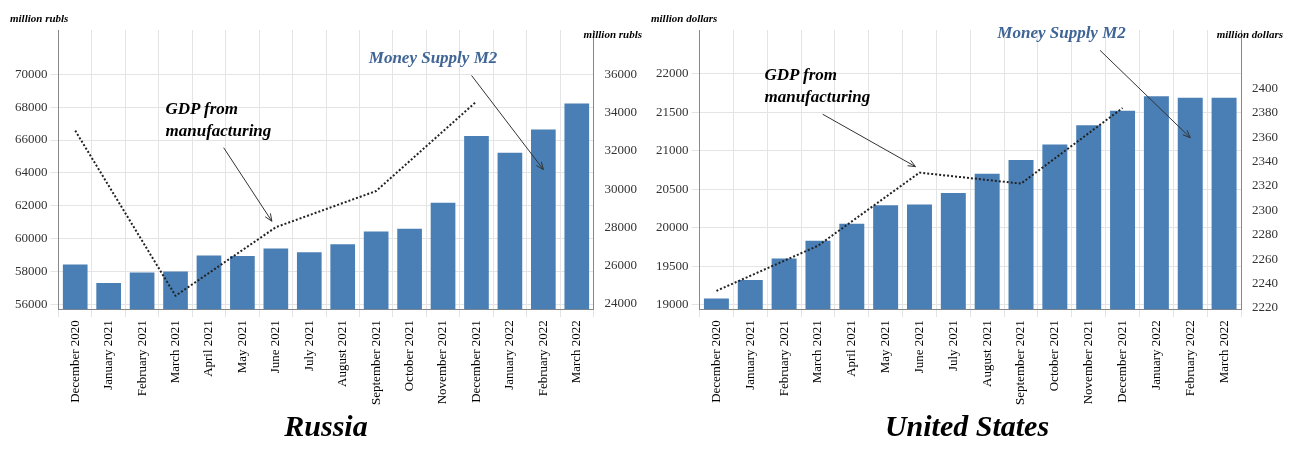 The image size is (1293, 455). What do you see at coordinates (31, 270) in the screenshot?
I see `y-tick-label: 58000` at bounding box center [31, 270].